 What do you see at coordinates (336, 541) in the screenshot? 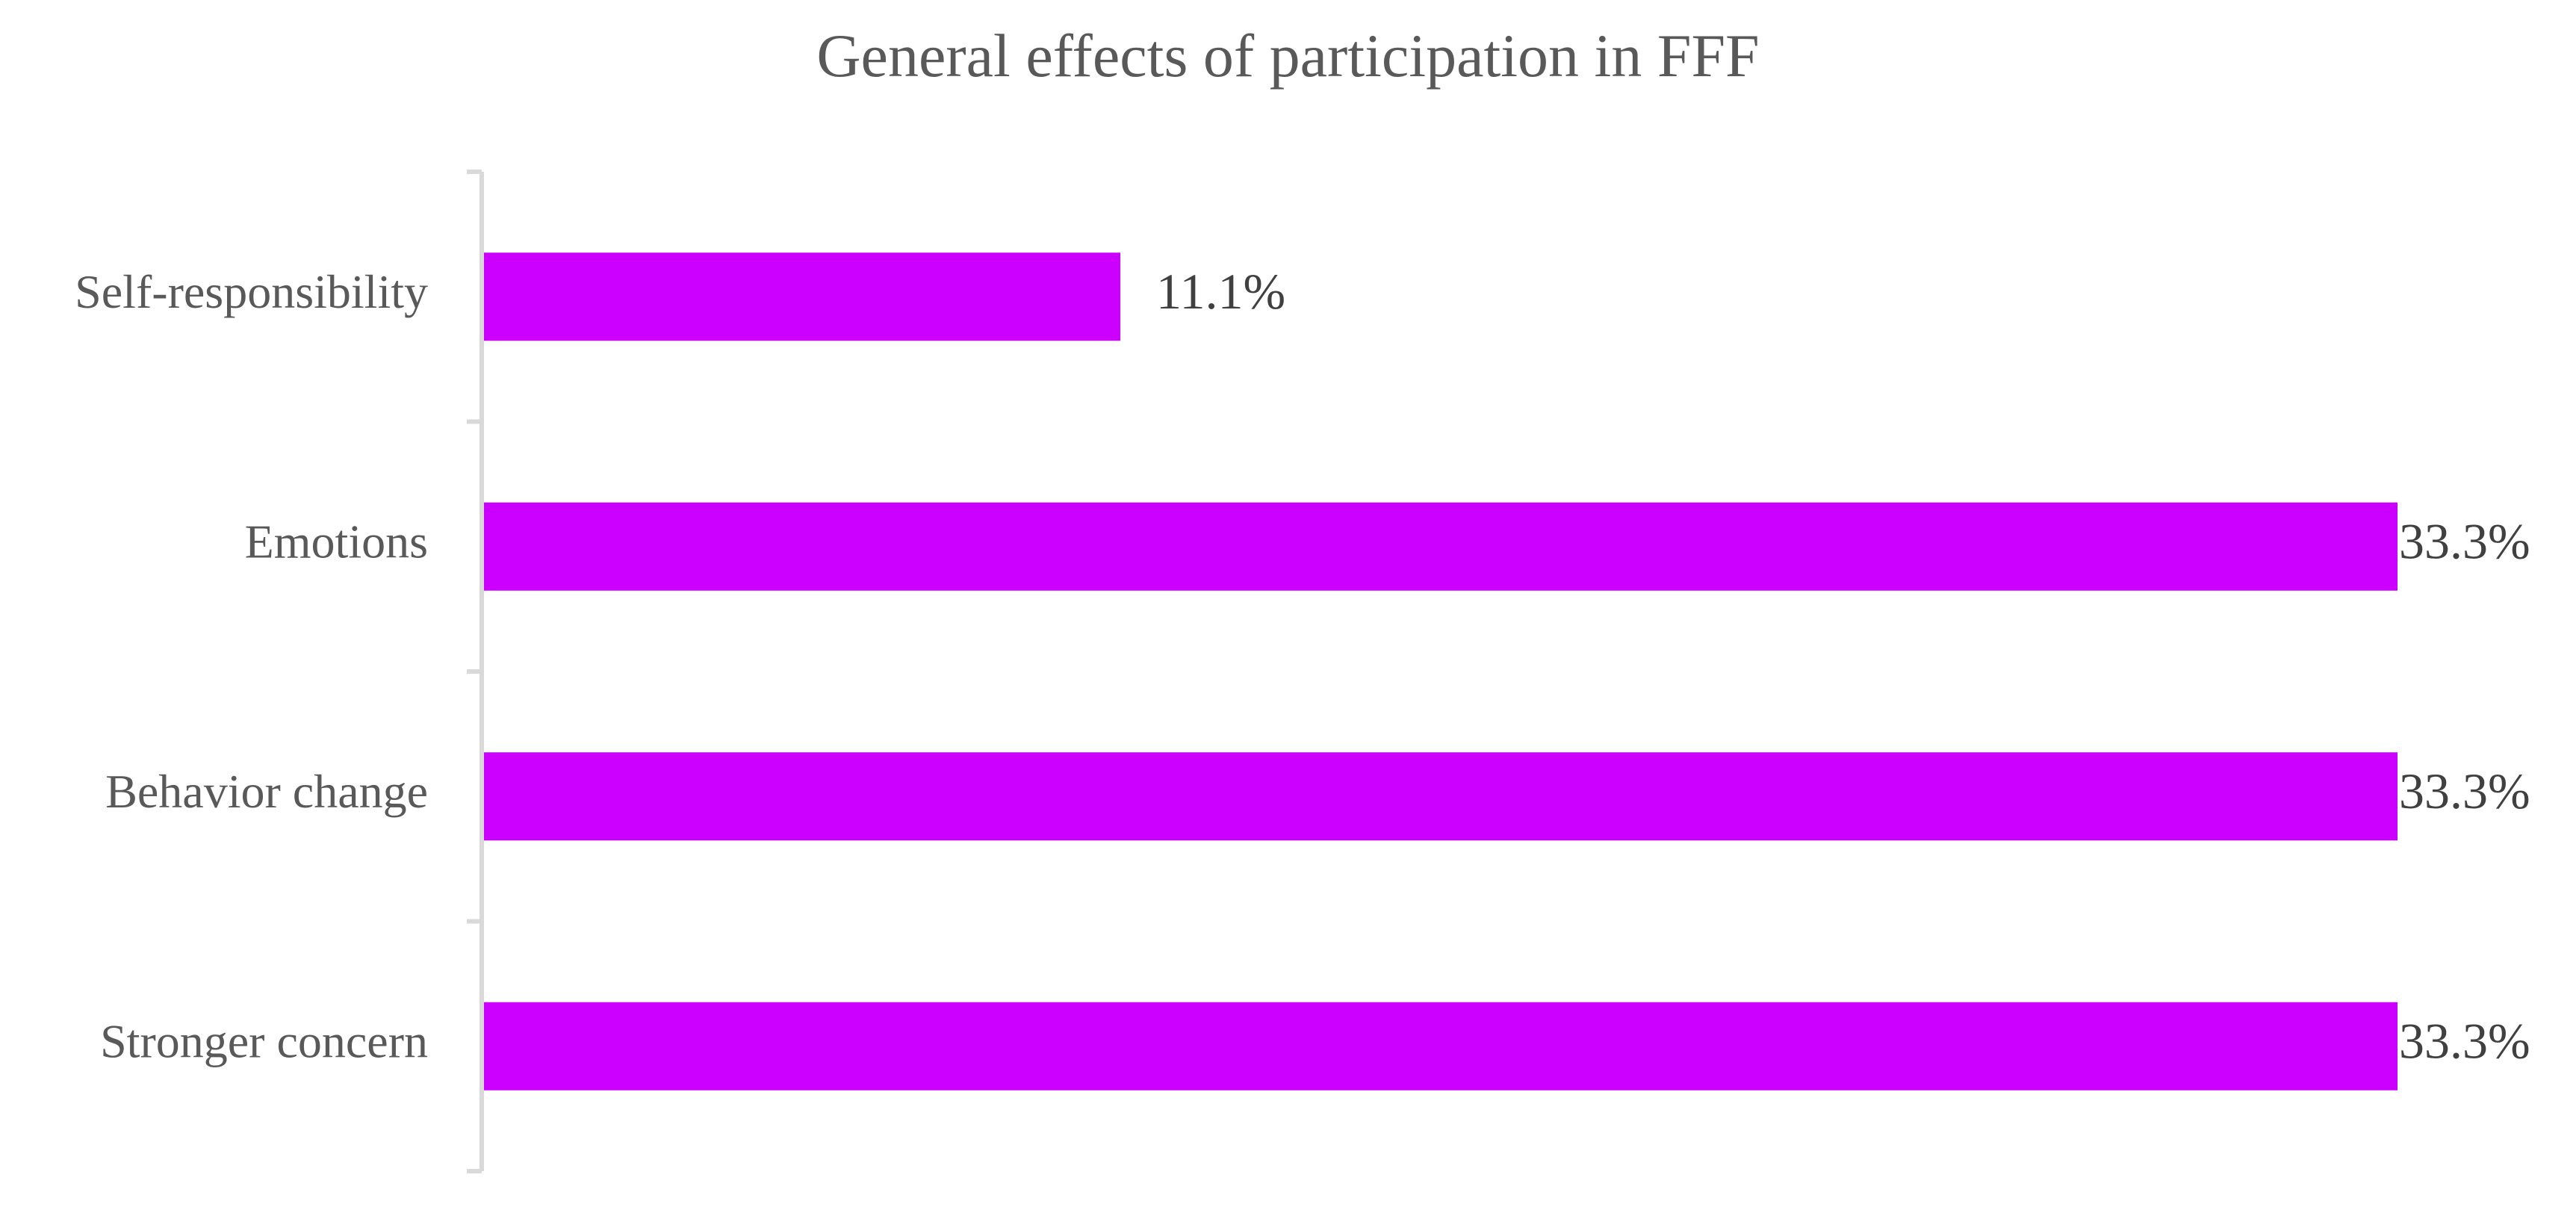
I see `category-label: Emotions` at bounding box center [336, 541].